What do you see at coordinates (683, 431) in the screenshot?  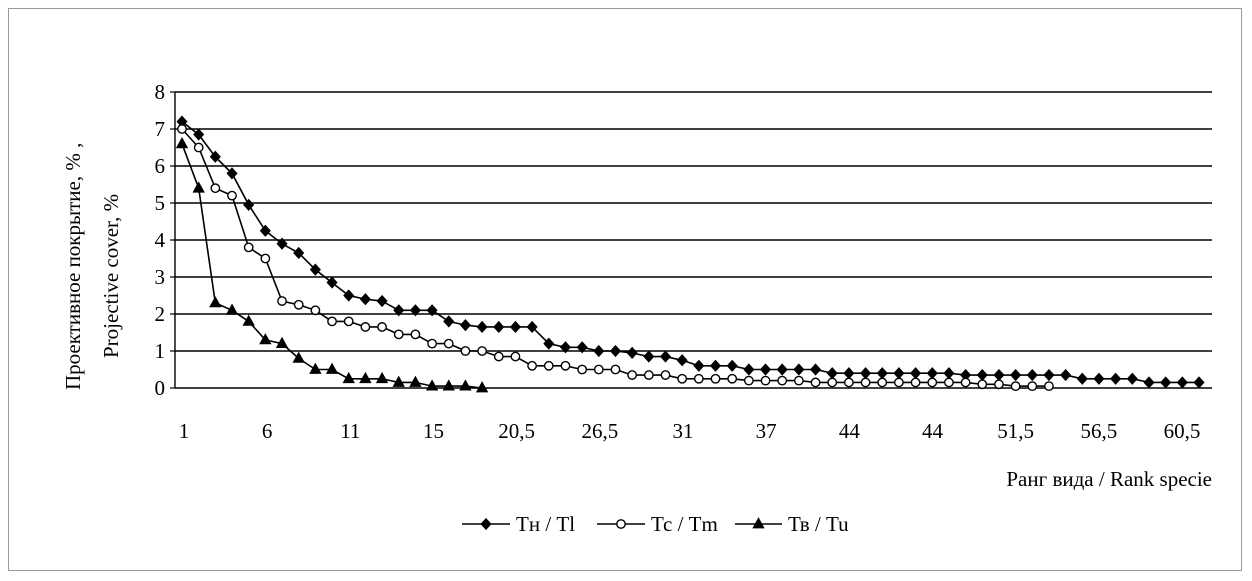 I see `x-tick-label-7: 31` at bounding box center [683, 431].